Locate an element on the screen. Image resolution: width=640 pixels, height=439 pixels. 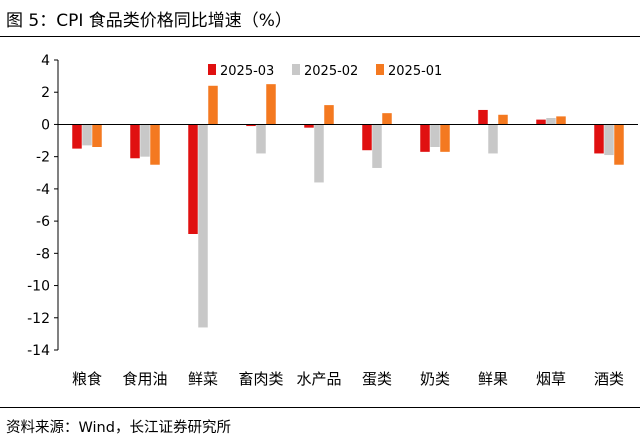
legend-label: 2025-01 is located at coordinates (415, 71).